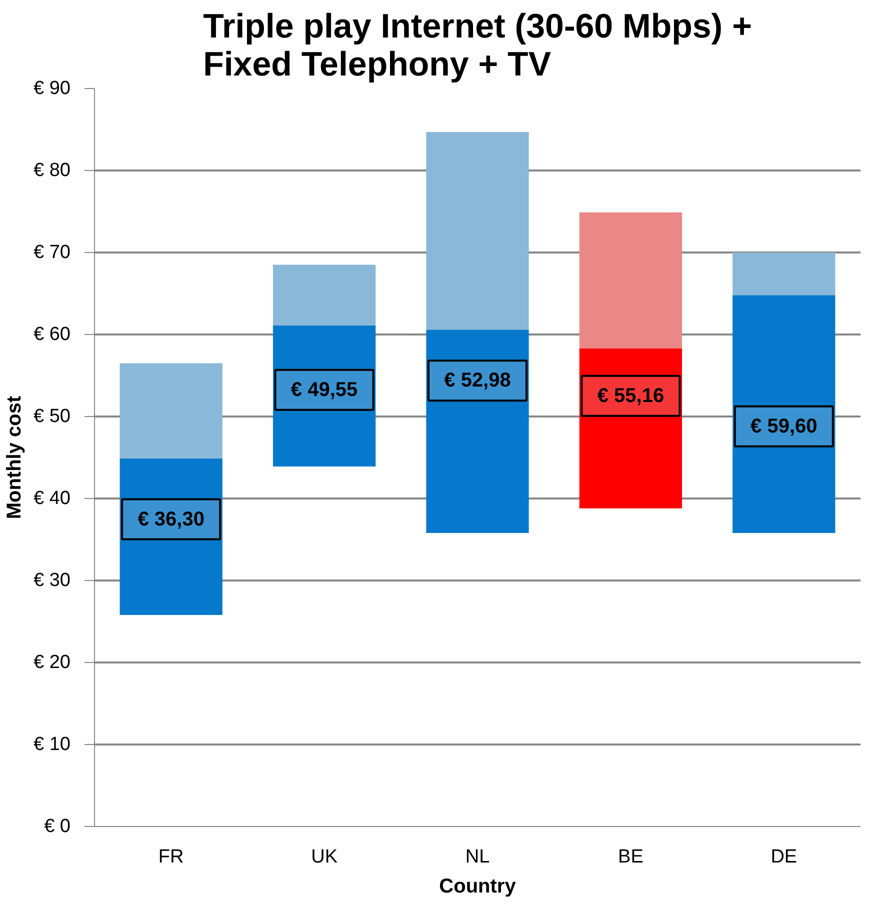 This screenshot has height=908, width=888. Describe the element at coordinates (52, 580) in the screenshot. I see `y-tick-label: € 30` at that location.